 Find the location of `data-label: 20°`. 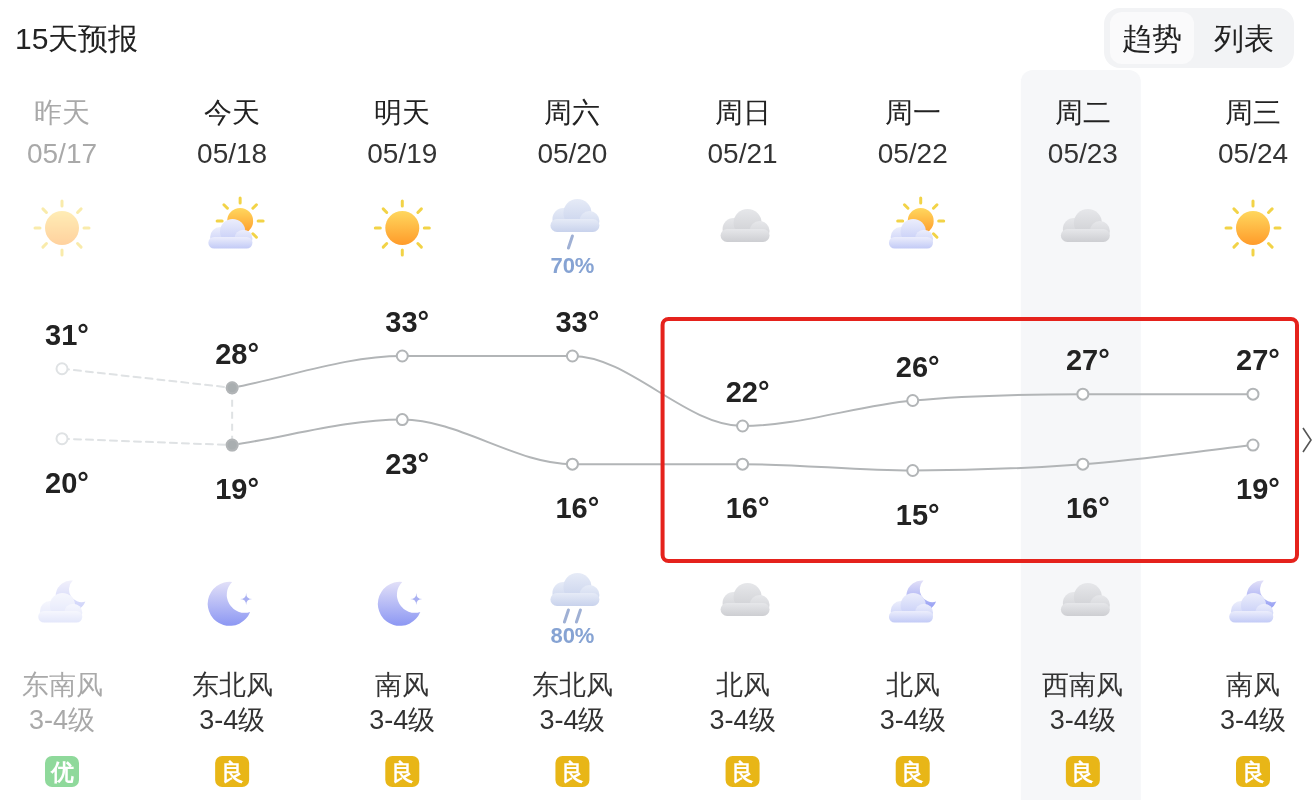

data-label: 20° is located at coordinates (67, 482).